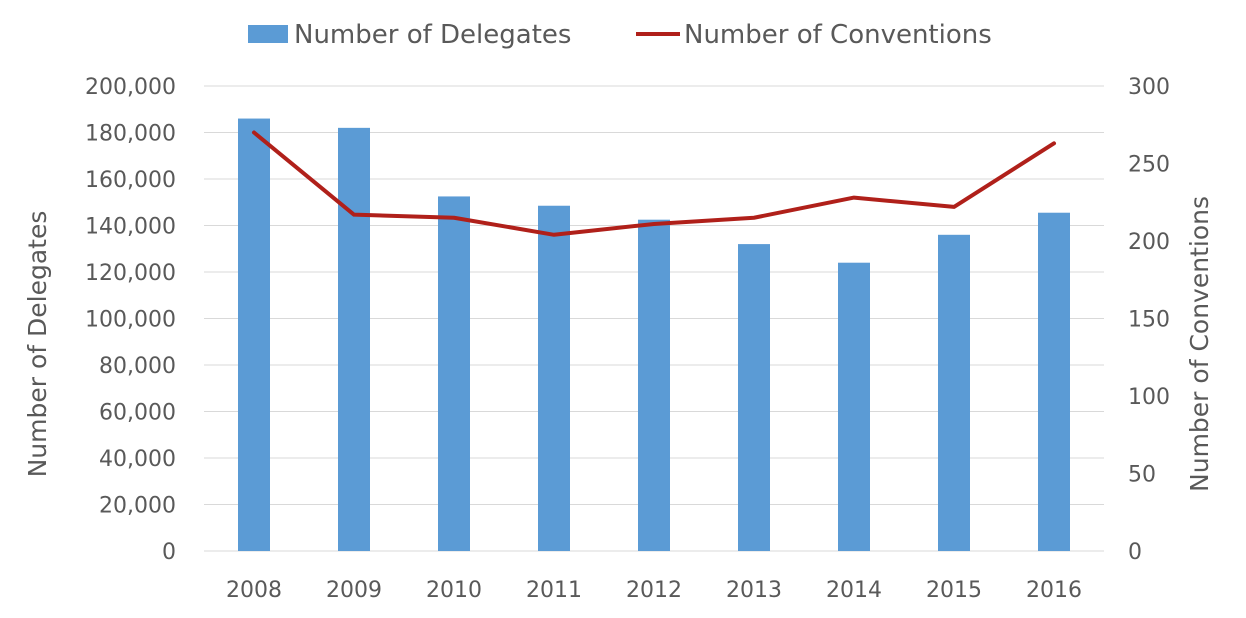  I want to click on right-tick-label: 250, so click(1149, 165).